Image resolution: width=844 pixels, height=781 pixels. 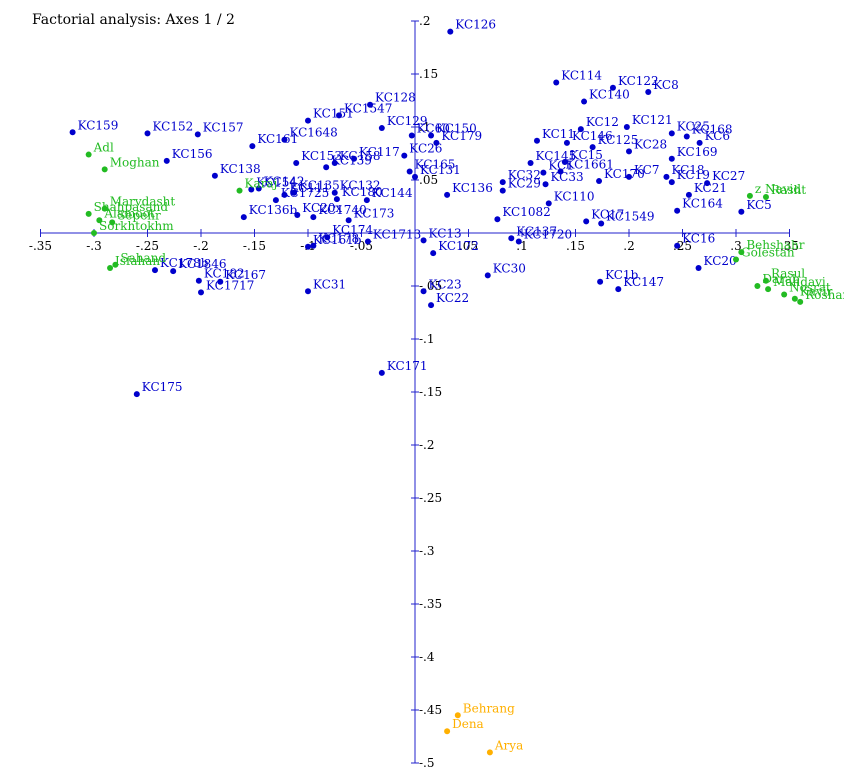 I want to click on point-label: KC172, so click(x=458, y=246).